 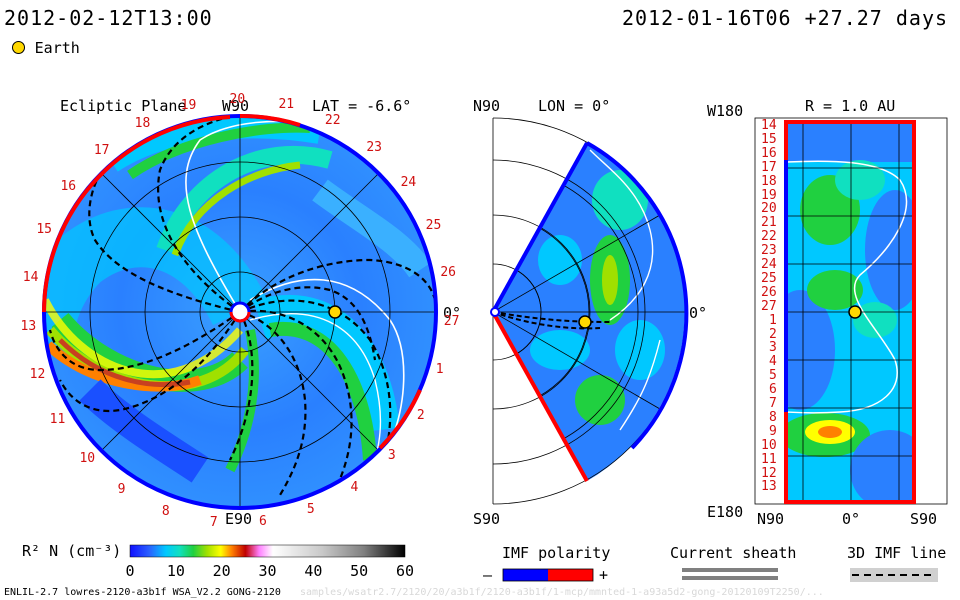 What do you see at coordinates (439, 370) in the screenshot?
I see `rotation-number: 1` at bounding box center [439, 370].